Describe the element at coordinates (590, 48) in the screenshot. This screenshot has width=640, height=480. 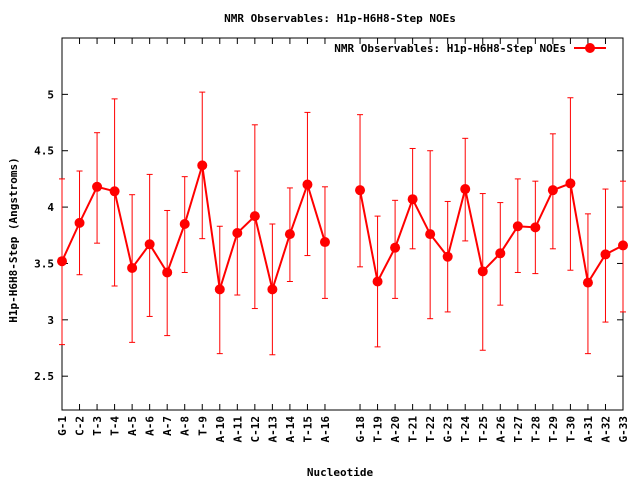
I see `legend-marker` at that location.